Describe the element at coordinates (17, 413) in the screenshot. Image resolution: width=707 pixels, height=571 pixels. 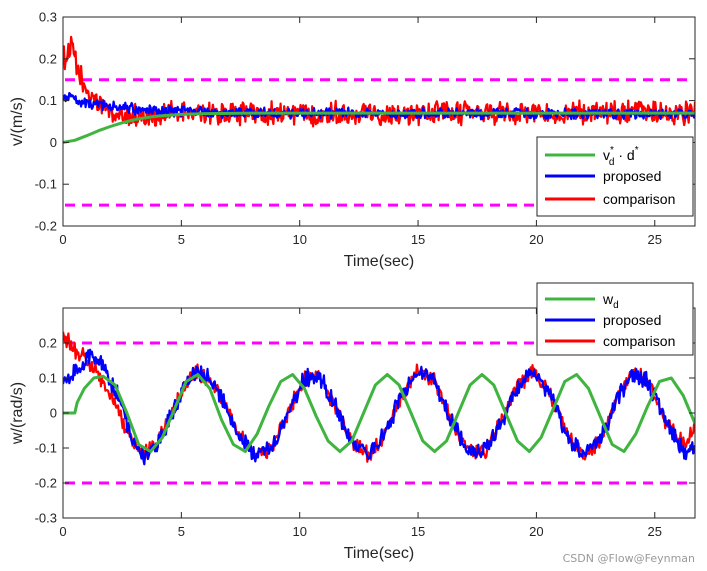
I see `y-axis-label: w/(rad/s)` at that location.